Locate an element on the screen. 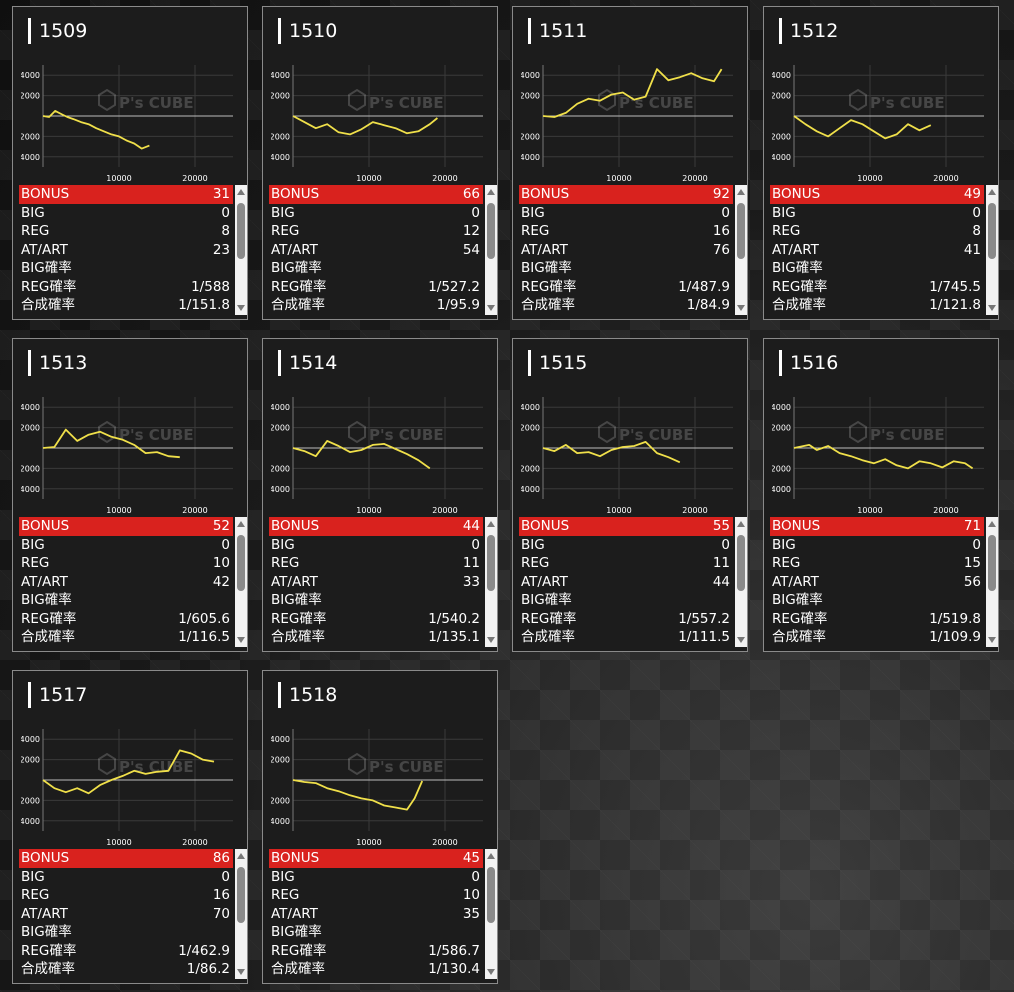 The width and height of the screenshot is (1014, 992). stats-label: BIG is located at coordinates (533, 212).